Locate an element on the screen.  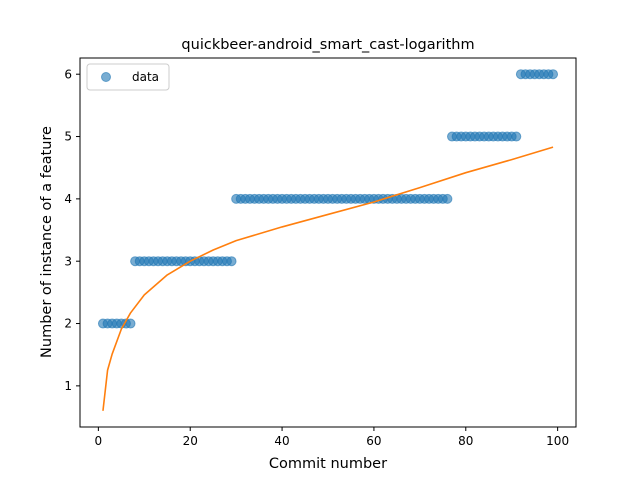
x-tick-label: 20 is located at coordinates (190, 441).